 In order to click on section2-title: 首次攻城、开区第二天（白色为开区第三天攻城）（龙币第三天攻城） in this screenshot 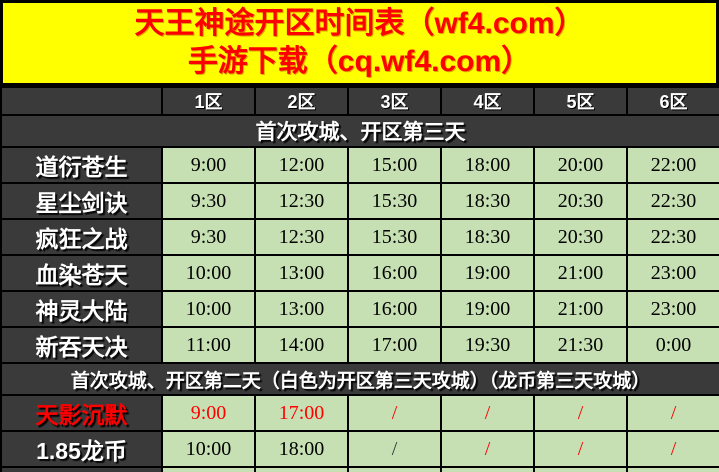, I will do `click(359, 379)`.